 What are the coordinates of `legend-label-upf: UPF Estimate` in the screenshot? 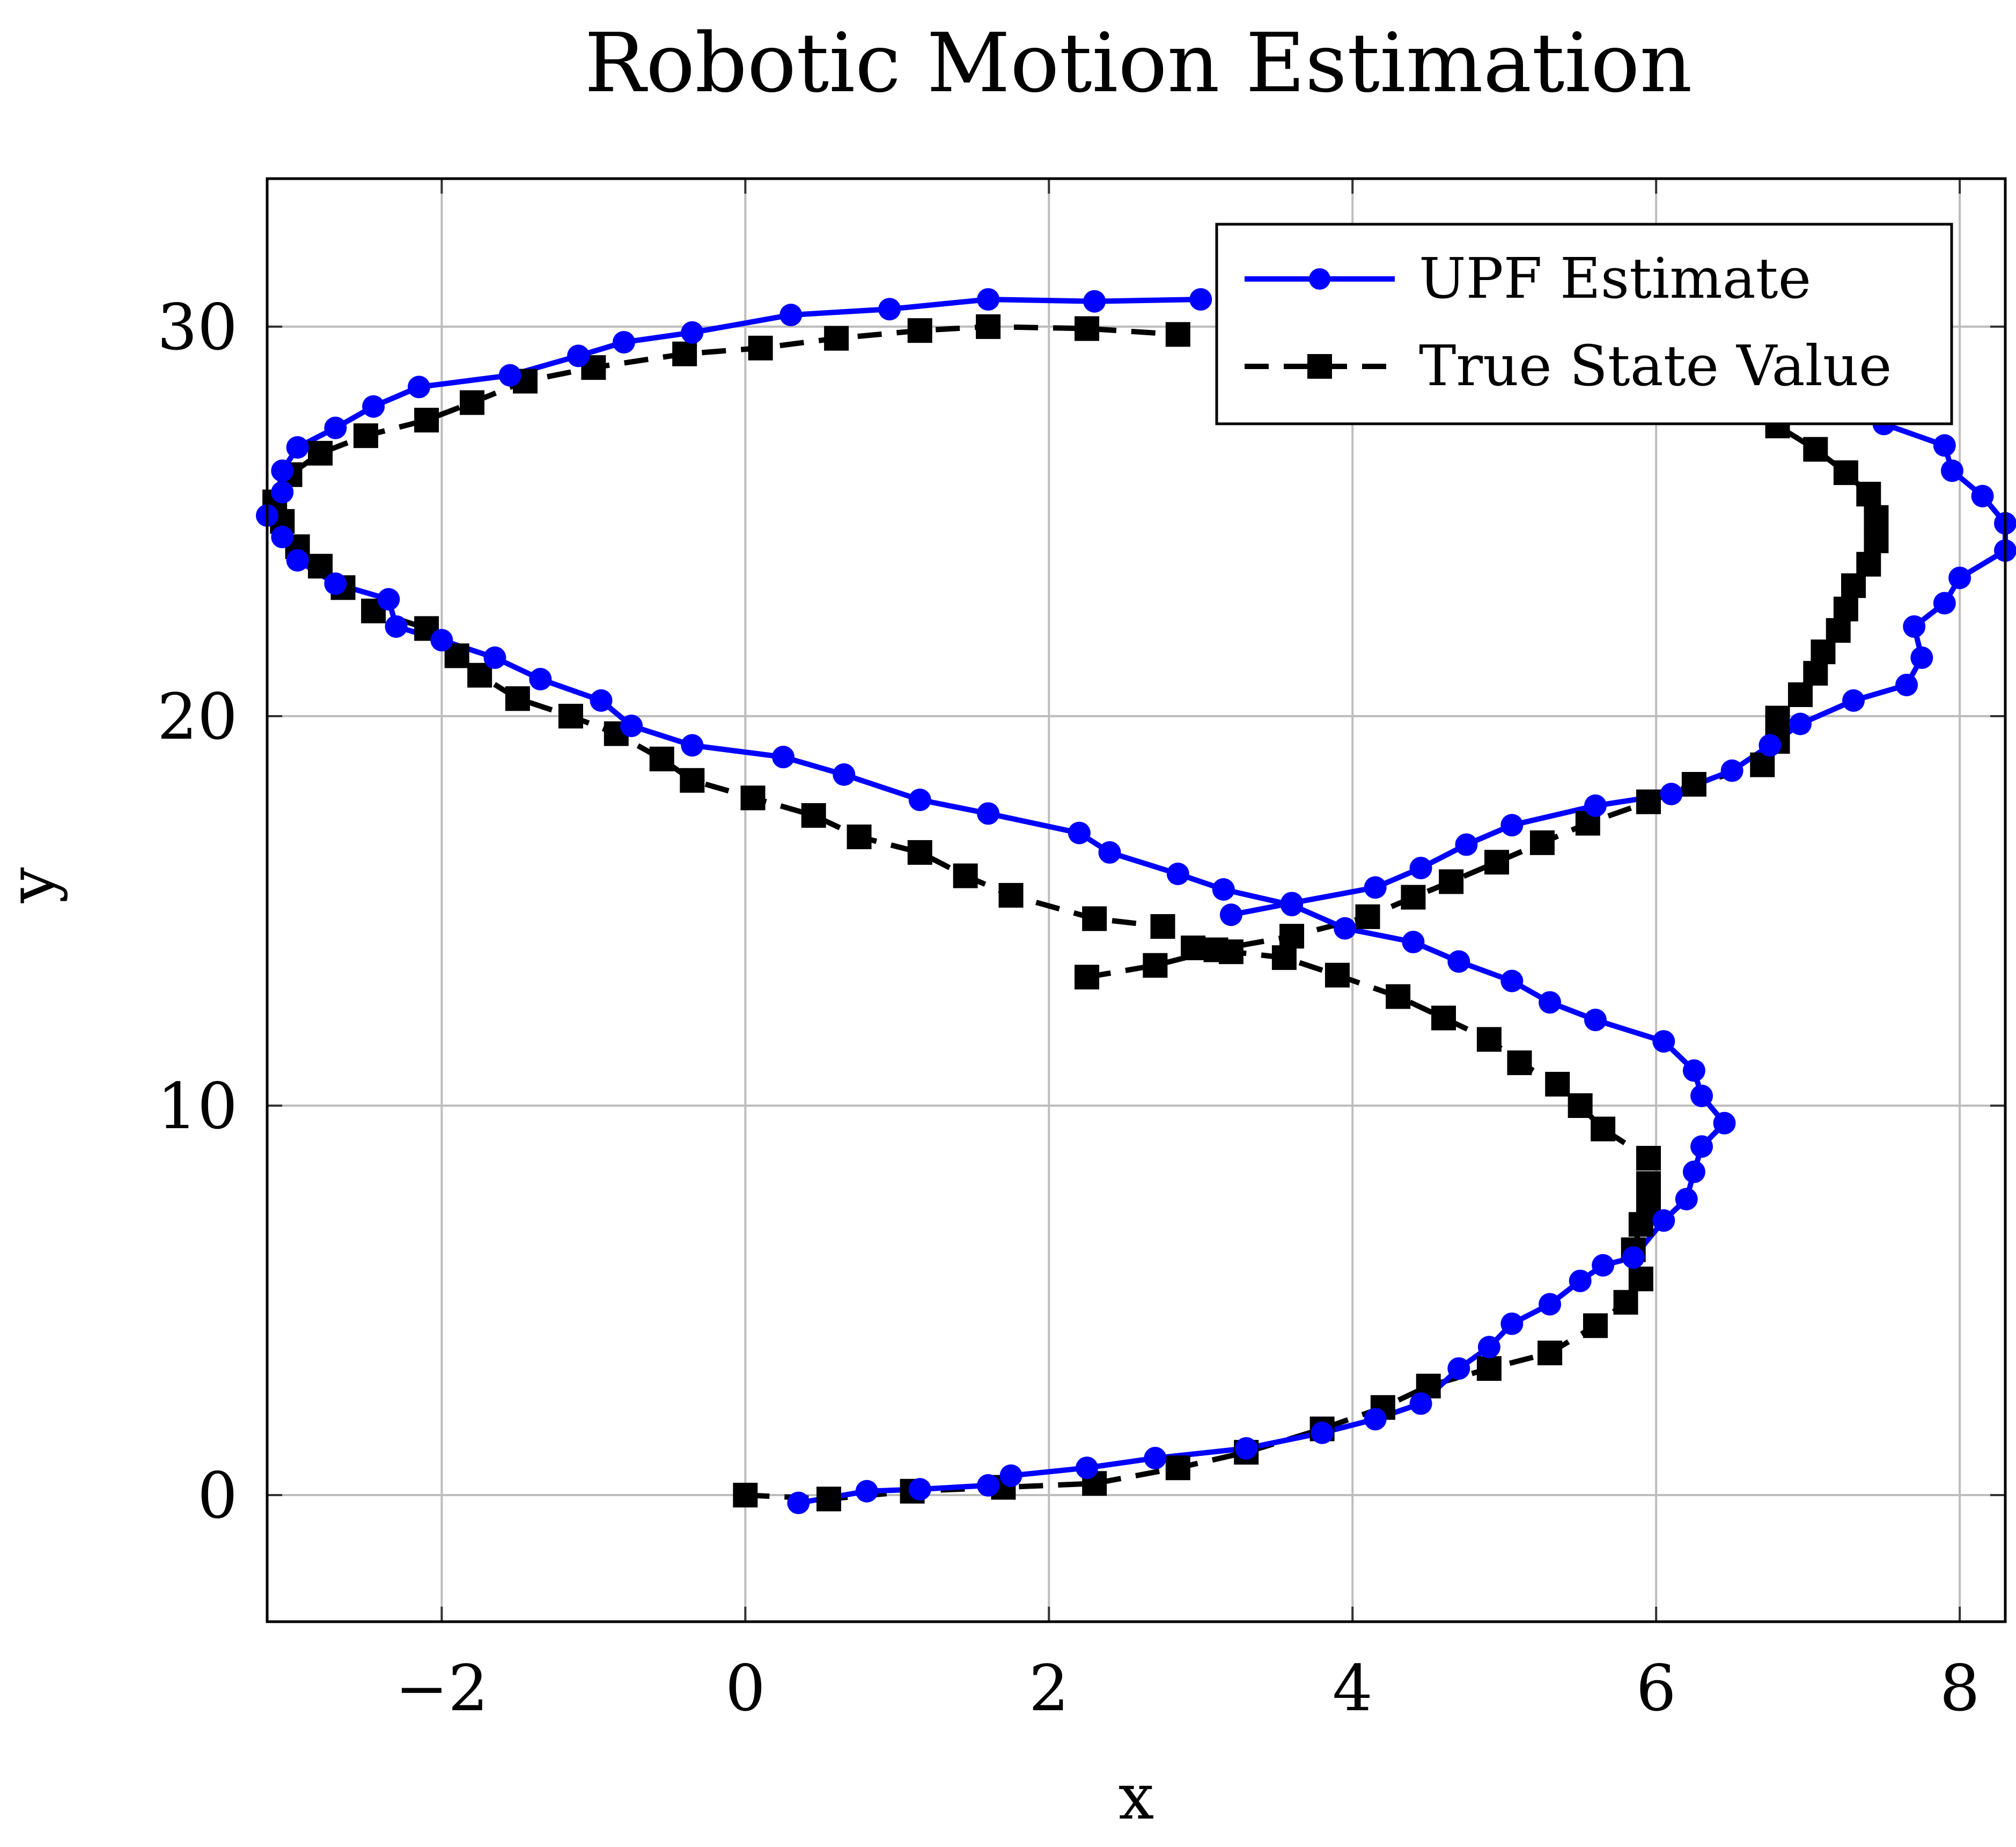 It's located at (1615, 278).